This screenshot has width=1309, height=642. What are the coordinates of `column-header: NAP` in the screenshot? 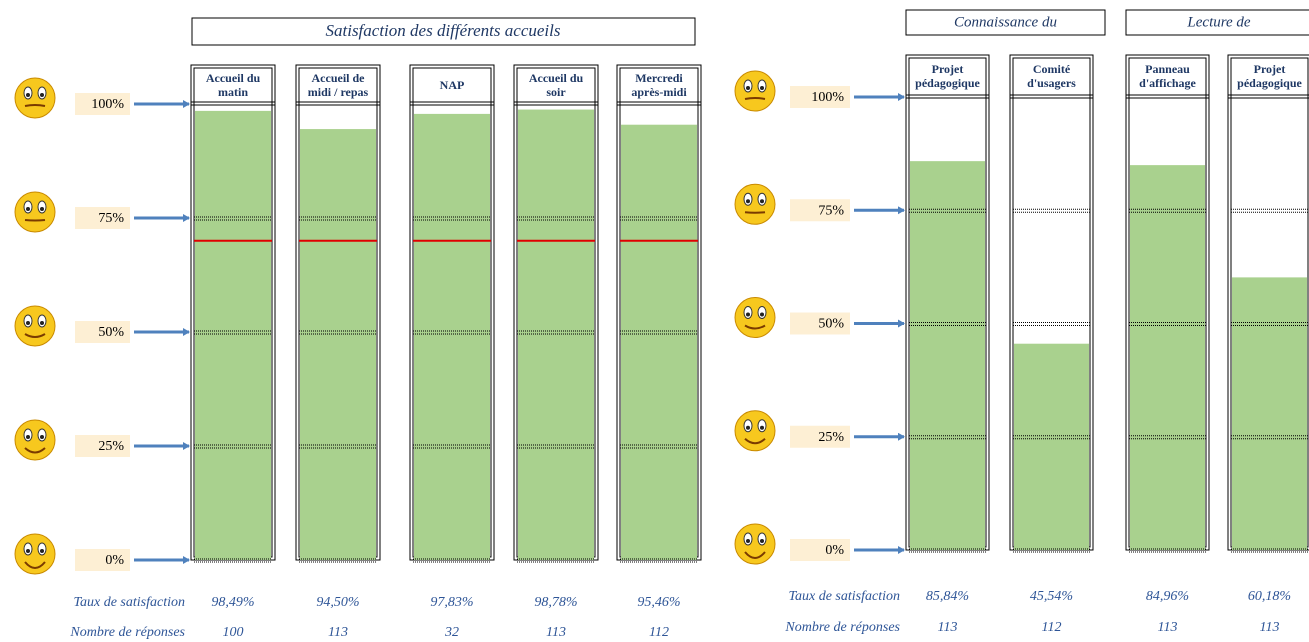 It's located at (452, 84).